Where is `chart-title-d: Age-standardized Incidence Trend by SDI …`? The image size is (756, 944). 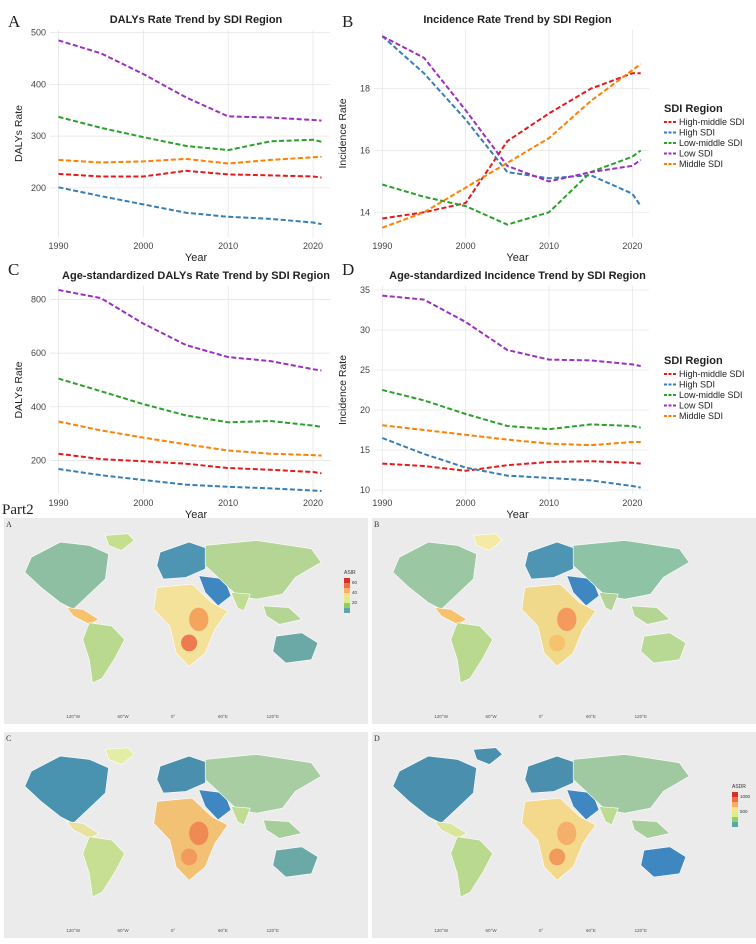
chart-title-d: Age-standardized Incidence Trend by SDI … is located at coordinates (517, 276).